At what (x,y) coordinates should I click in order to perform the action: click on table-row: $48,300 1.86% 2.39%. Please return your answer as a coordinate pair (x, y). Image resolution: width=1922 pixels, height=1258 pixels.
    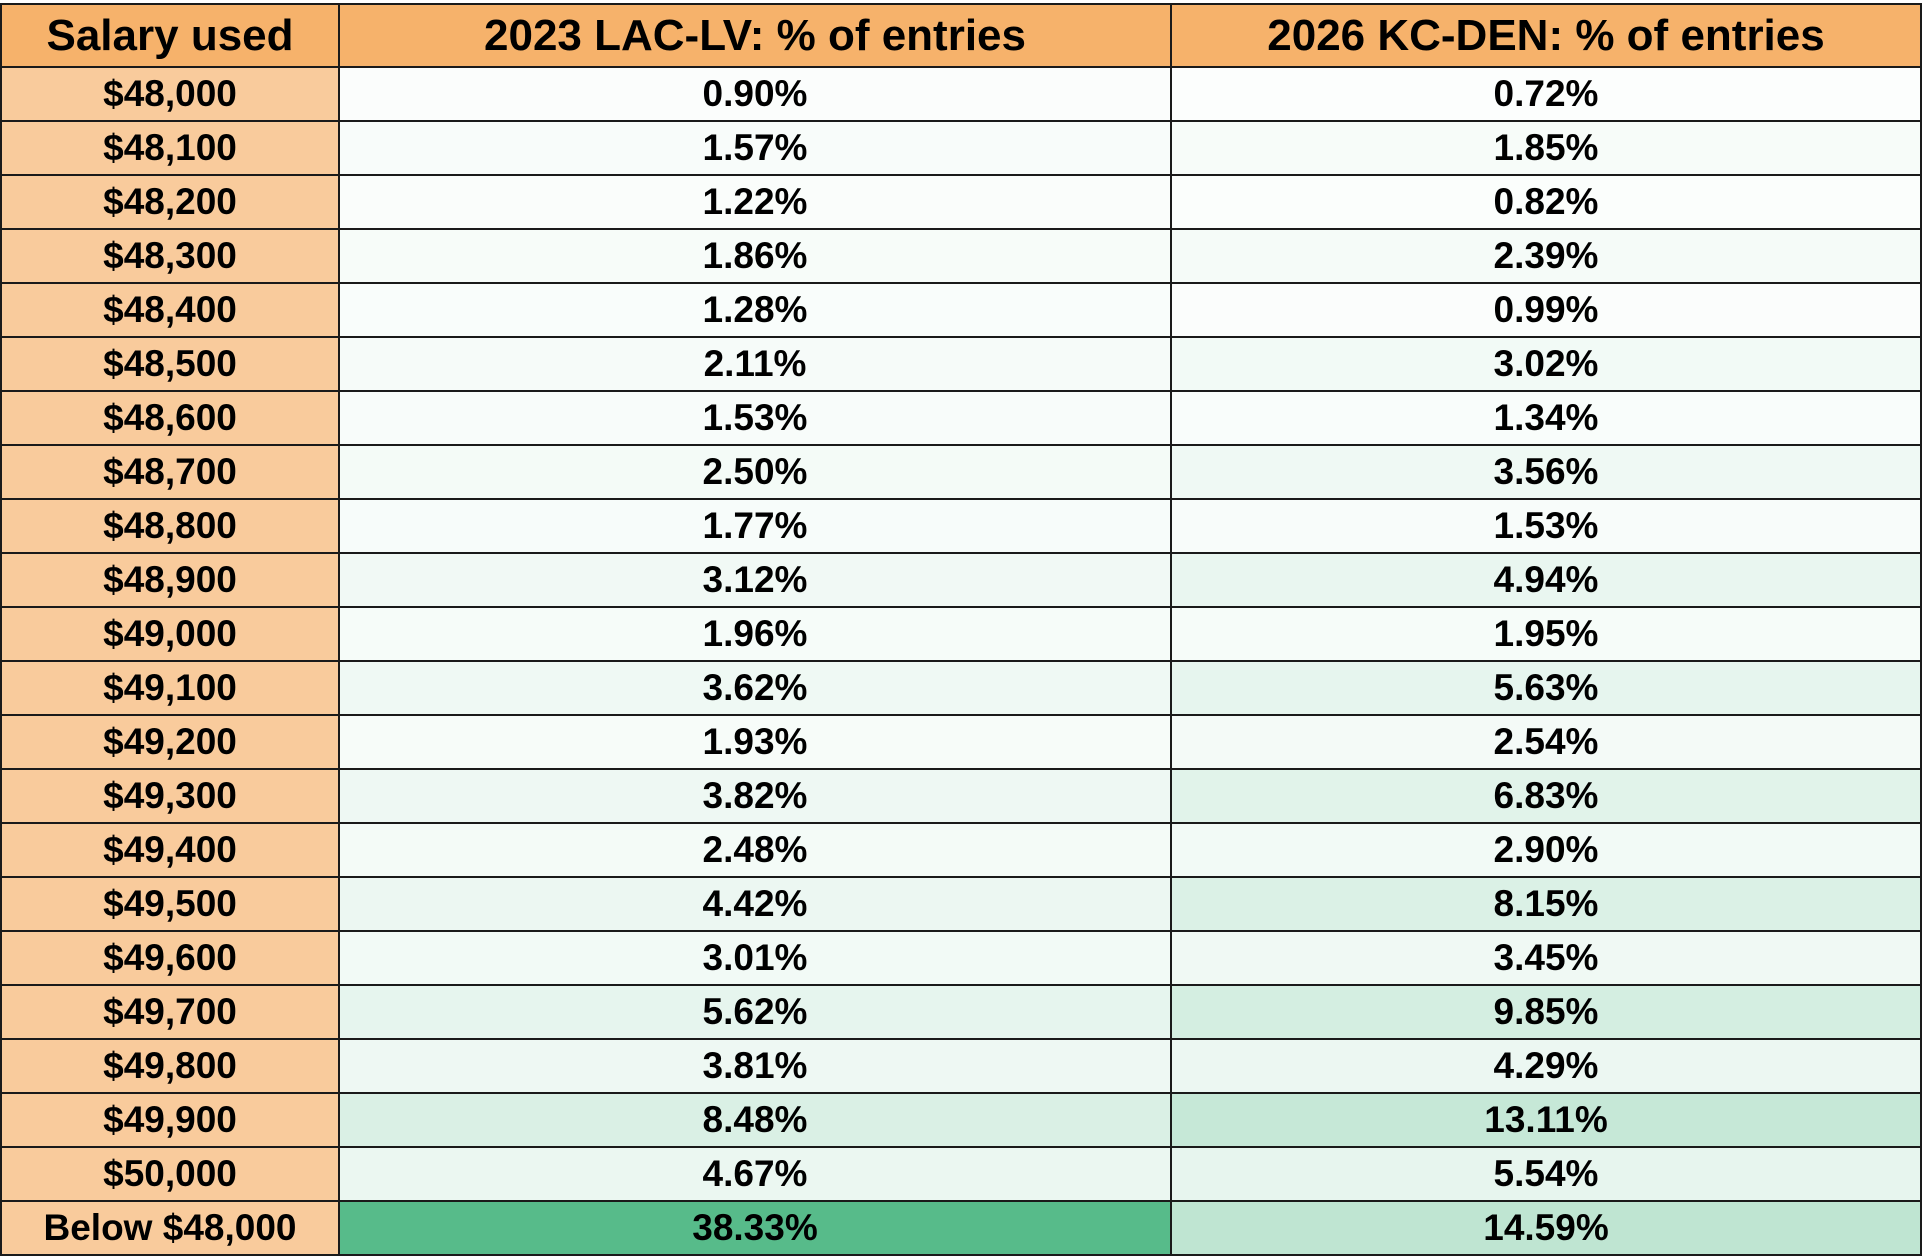
    Looking at the image, I should click on (961, 256).